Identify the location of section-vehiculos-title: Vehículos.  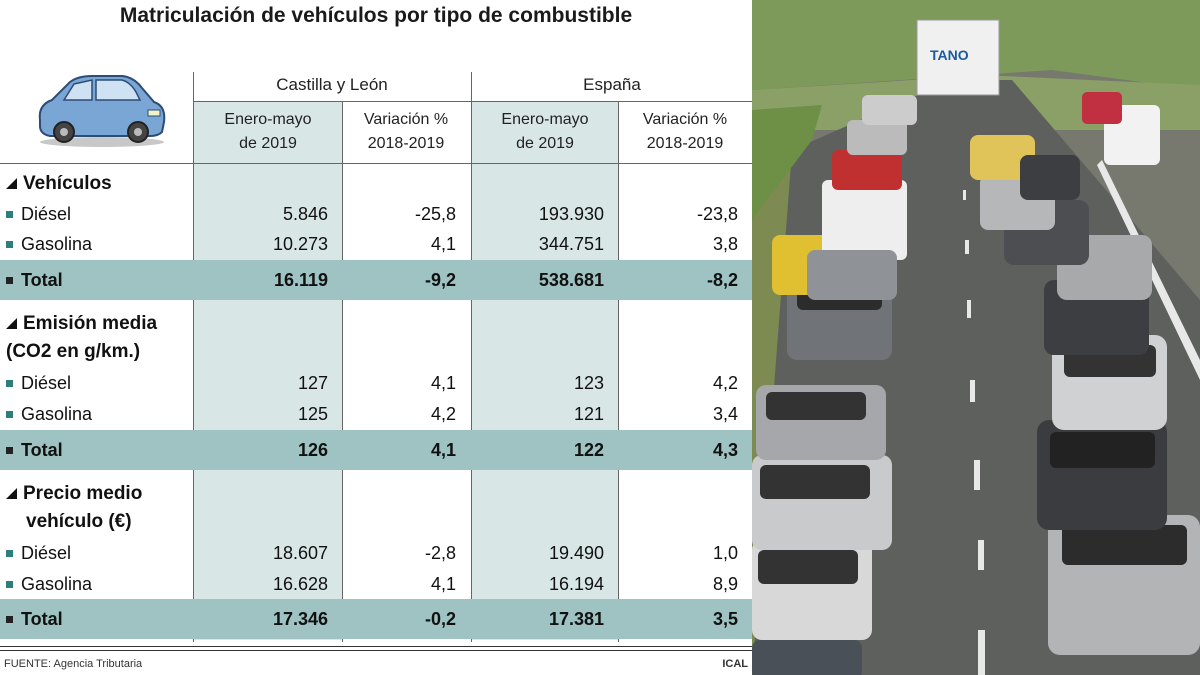
(59, 184).